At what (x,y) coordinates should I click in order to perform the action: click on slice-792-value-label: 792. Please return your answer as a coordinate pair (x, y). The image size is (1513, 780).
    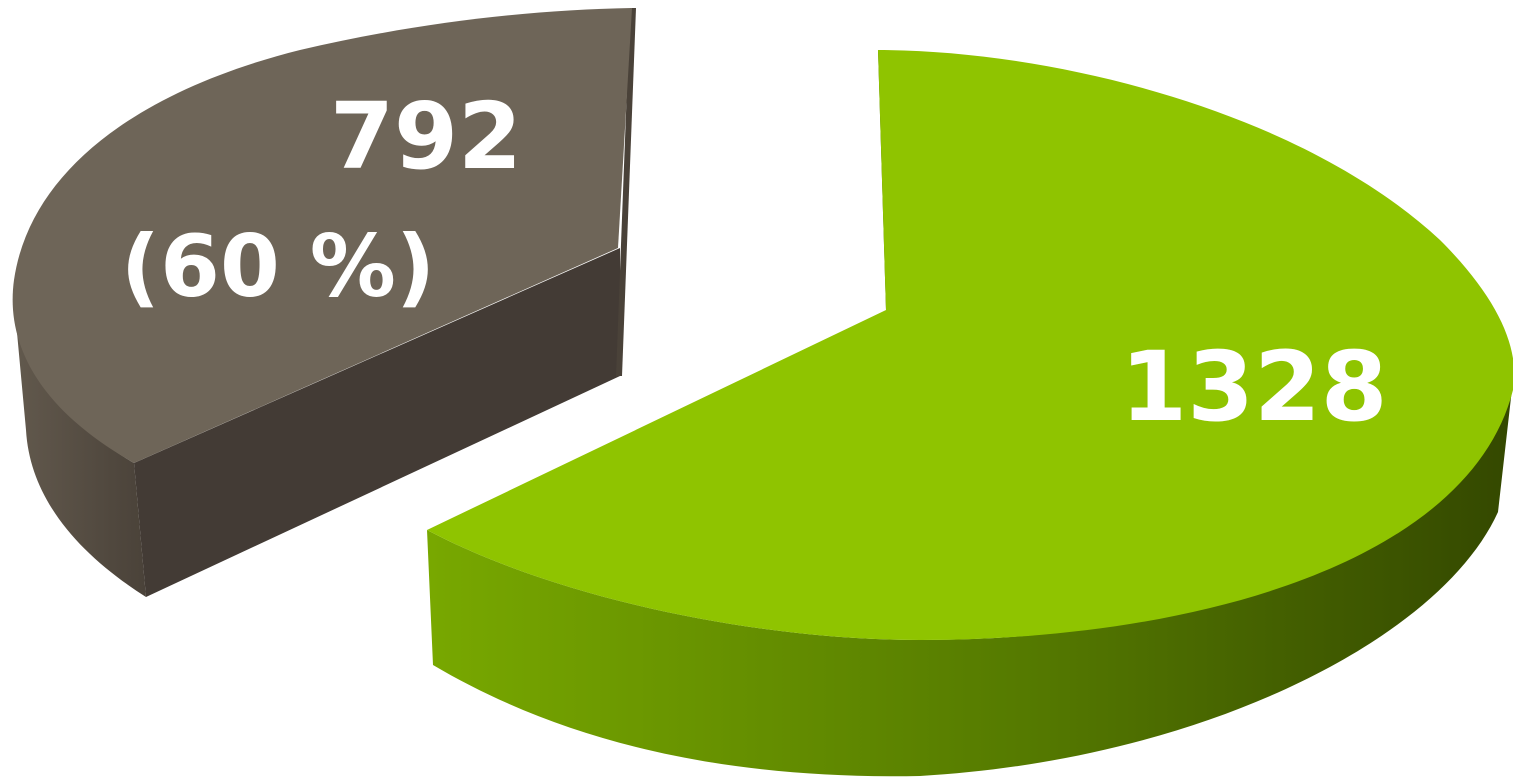
    Looking at the image, I should click on (426, 136).